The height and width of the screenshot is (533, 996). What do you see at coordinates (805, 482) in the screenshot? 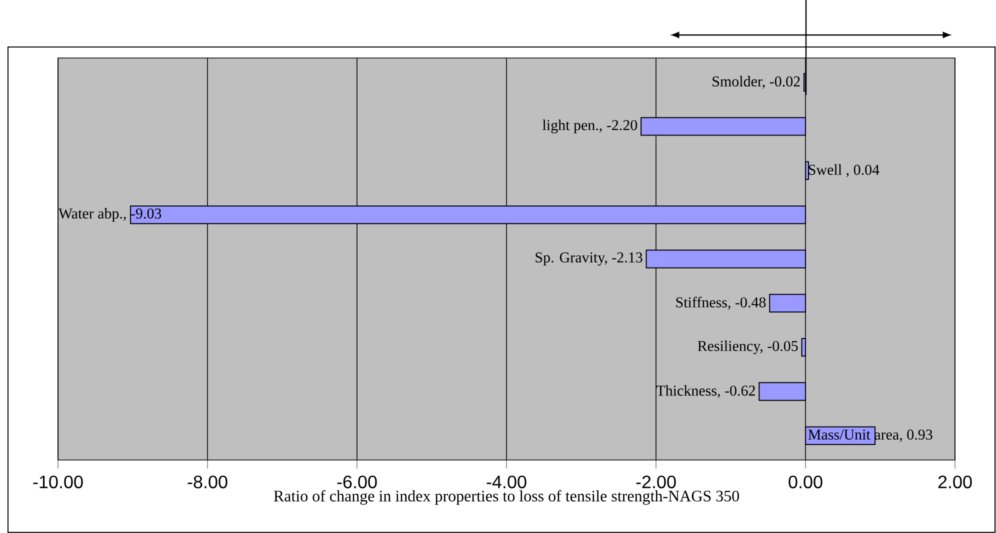
I see `x-tick-label: 0.00` at bounding box center [805, 482].